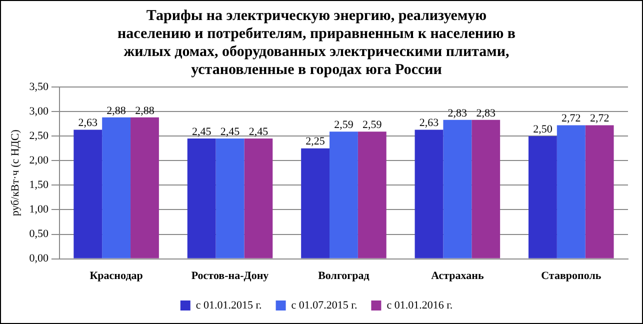 Image resolution: width=643 pixels, height=324 pixels. I want to click on x-tick-label: Волгоград, so click(344, 276).